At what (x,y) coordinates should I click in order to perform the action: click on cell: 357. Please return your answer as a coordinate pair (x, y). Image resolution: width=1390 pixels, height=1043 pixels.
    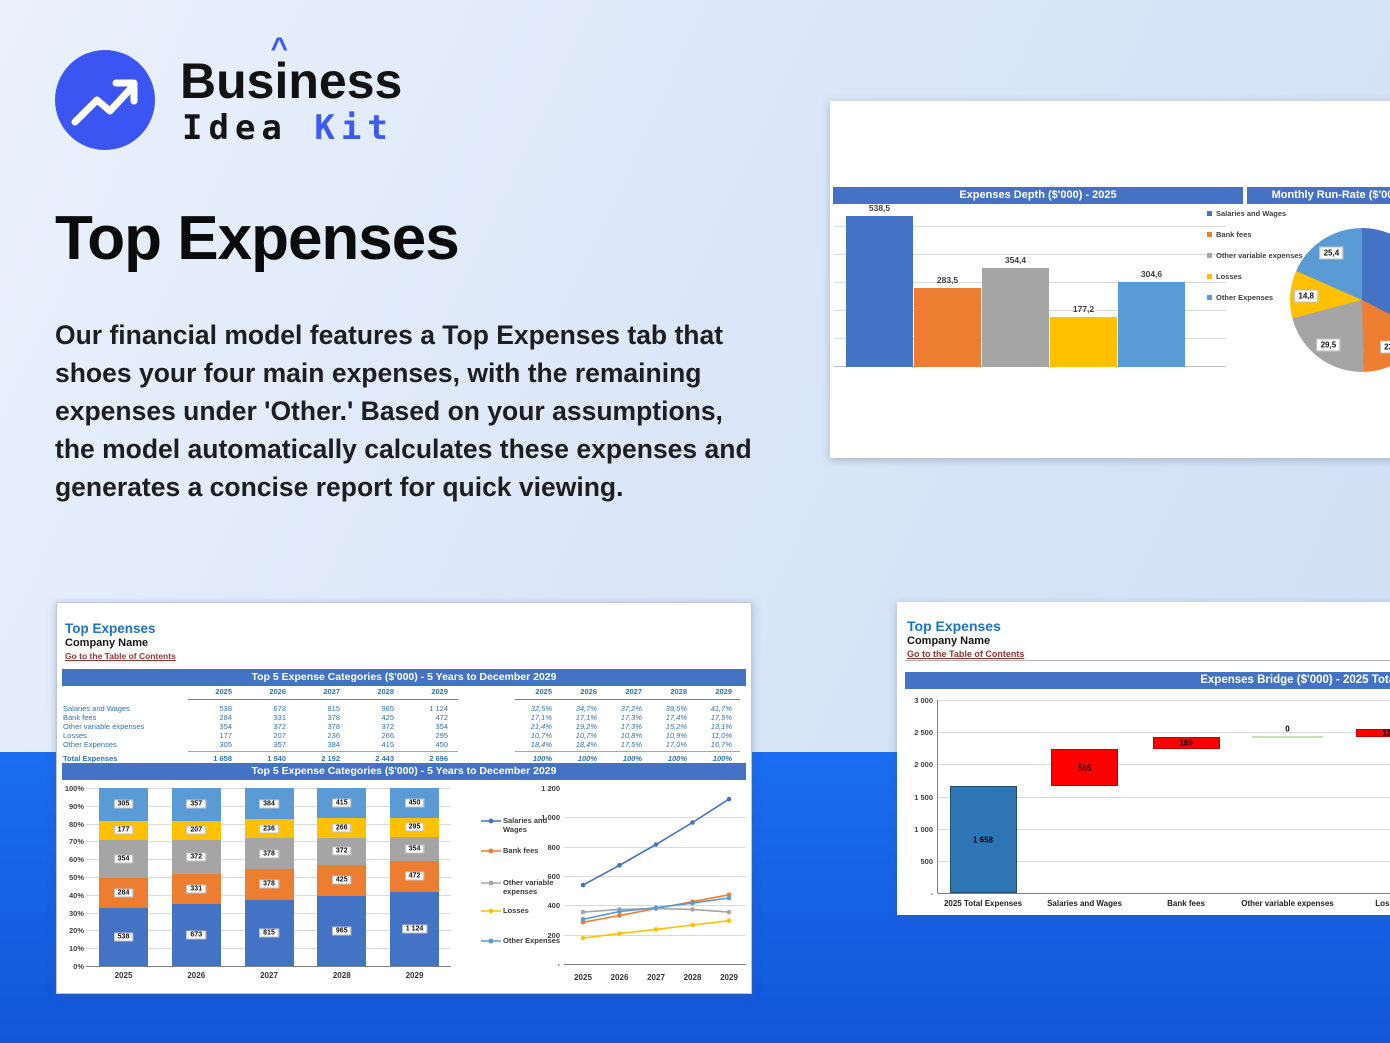
    Looking at the image, I should click on (279, 744).